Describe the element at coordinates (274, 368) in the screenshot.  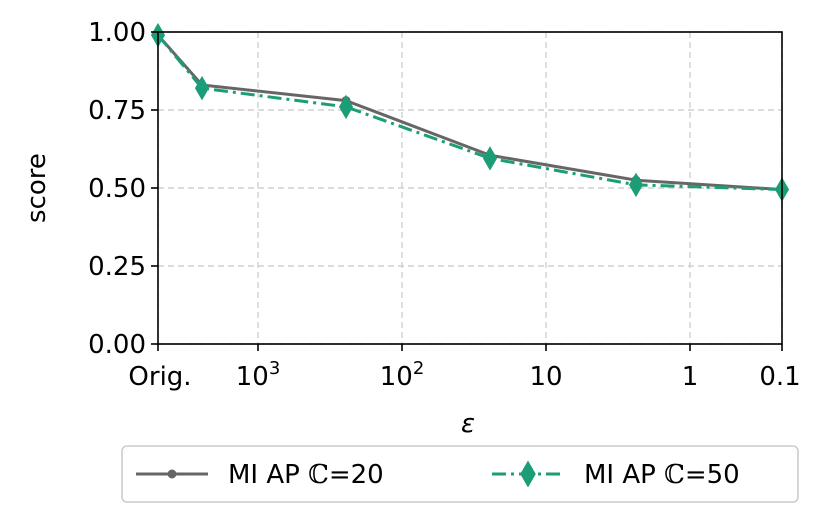
I see `x-tick-exponent: 3` at that location.